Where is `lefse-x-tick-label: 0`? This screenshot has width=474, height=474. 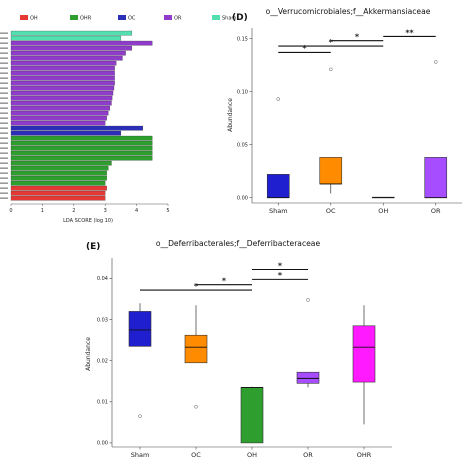
lefse-x-tick-label: 0 is located at coordinates (10, 211).